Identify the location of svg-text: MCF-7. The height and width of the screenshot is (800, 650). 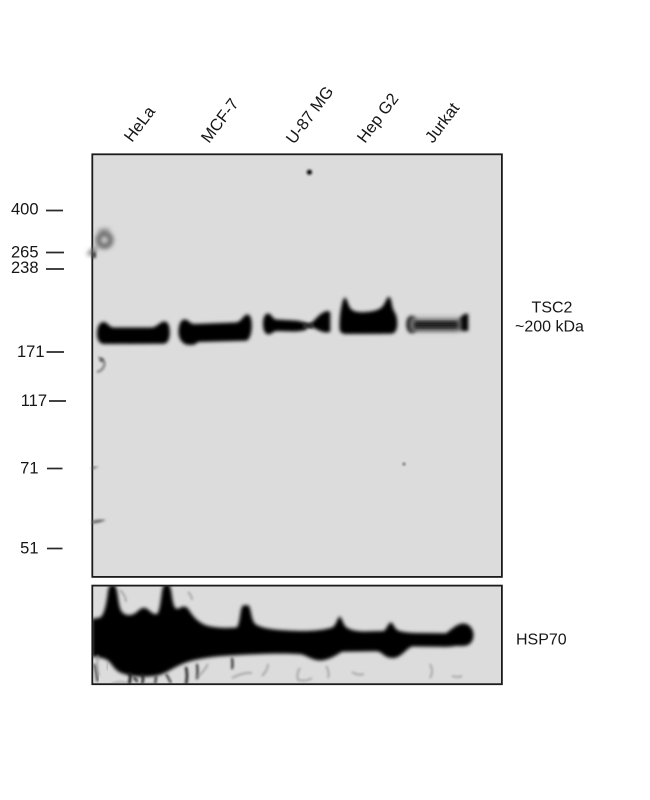
(220, 120).